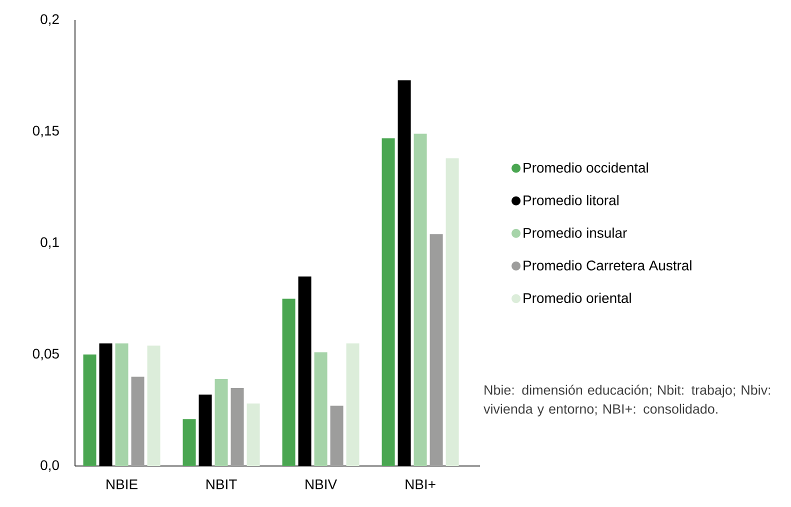 Image resolution: width=791 pixels, height=507 pixels. What do you see at coordinates (122, 485) in the screenshot?
I see `x-tick-label: NBIE` at bounding box center [122, 485].